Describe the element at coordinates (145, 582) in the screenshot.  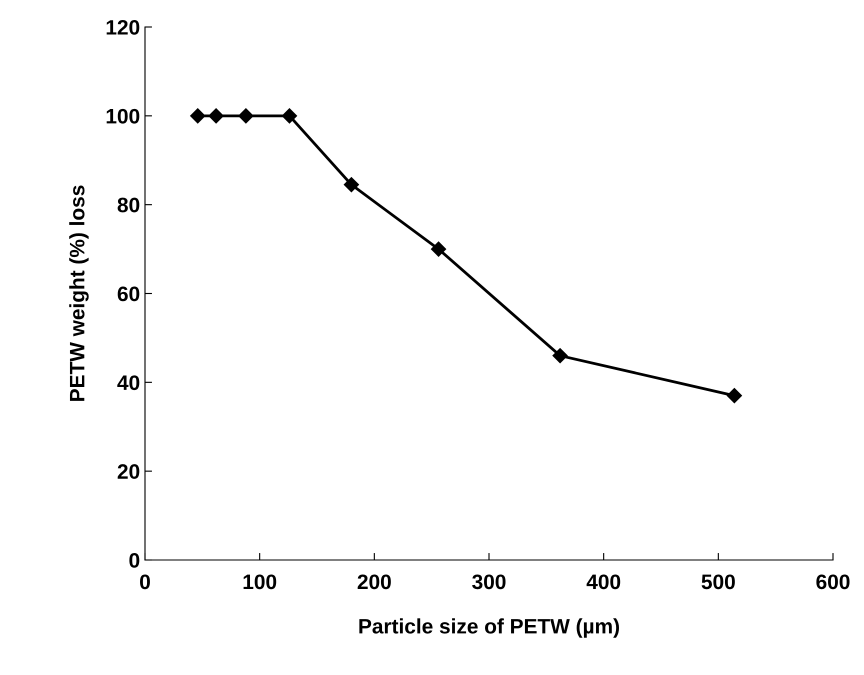
I see `x-tick-label: 0` at that location.